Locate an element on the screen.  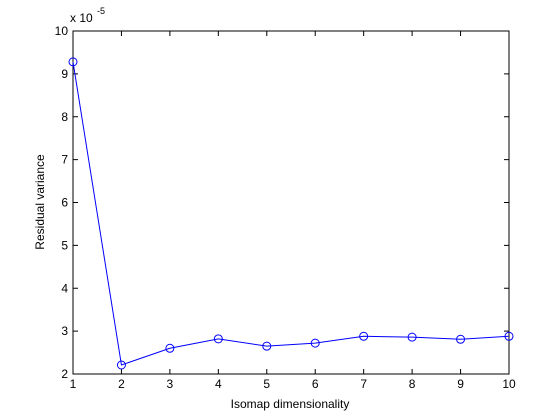
y-tick-label: 5 is located at coordinates (64, 245).